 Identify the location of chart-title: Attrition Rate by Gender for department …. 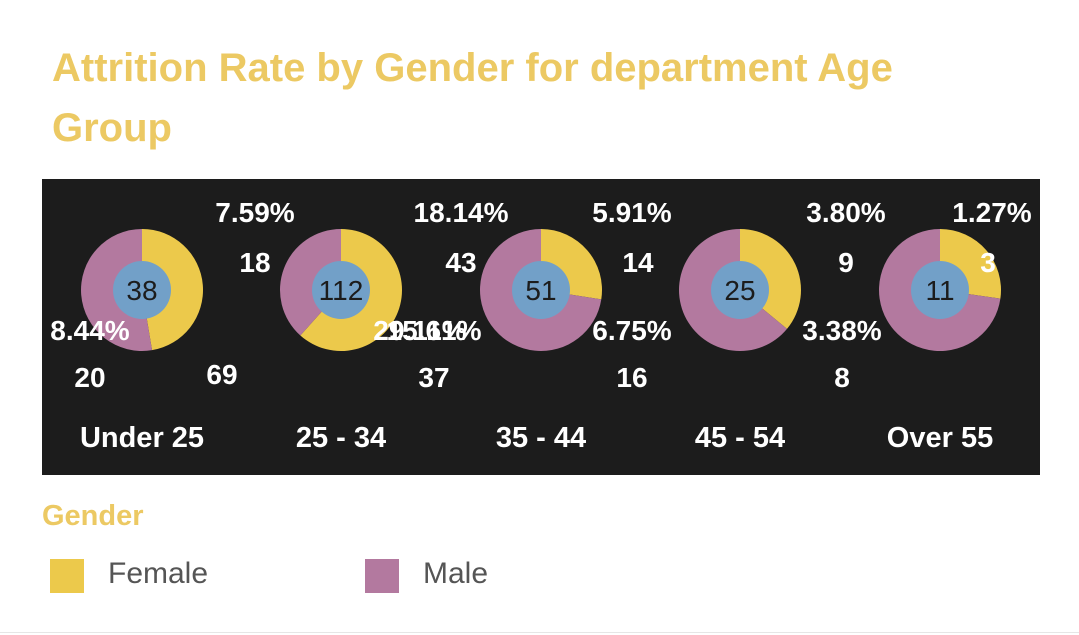
(472, 98).